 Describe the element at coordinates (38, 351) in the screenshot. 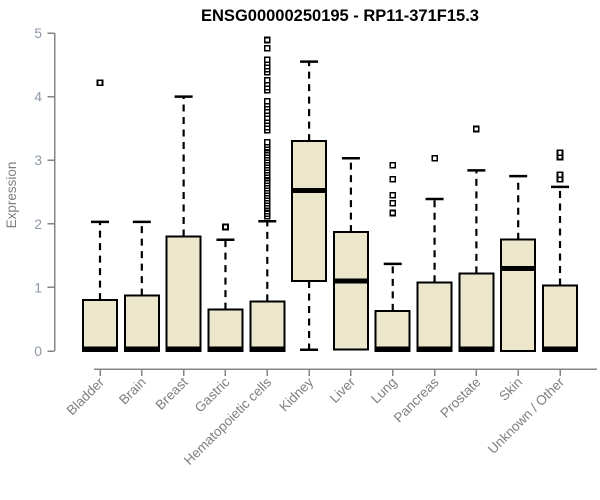

I see `y-tick-label: 0` at that location.